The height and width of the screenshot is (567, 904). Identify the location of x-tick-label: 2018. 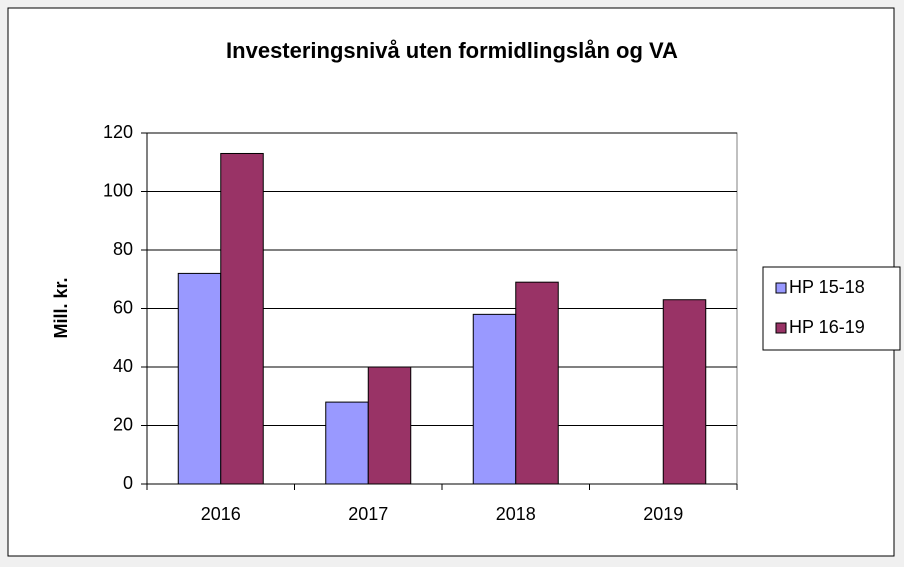
(516, 514).